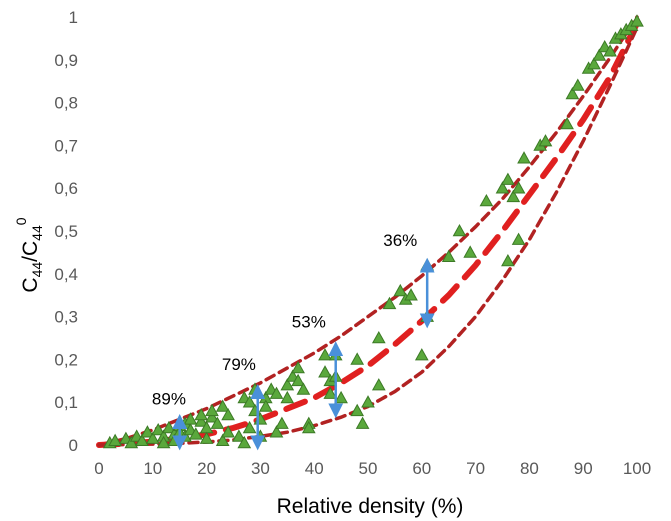 The height and width of the screenshot is (521, 671). What do you see at coordinates (66, 317) in the screenshot?
I see `y-tick-label: 0,3` at bounding box center [66, 317].